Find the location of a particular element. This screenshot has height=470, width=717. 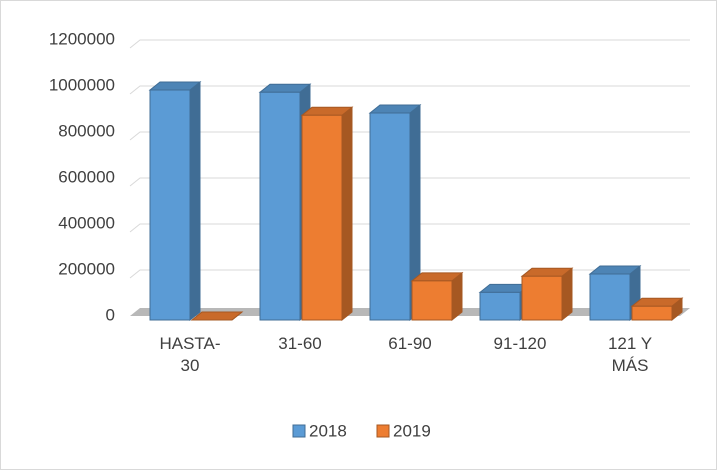

x-tick-text: 31-60 is located at coordinates (300, 343).